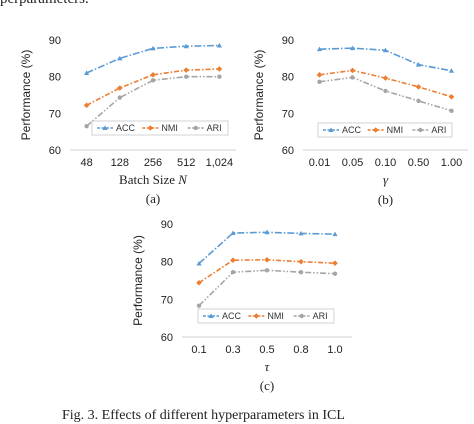 This screenshot has height=424, width=474. I want to click on x-tick-label: 0.10, so click(385, 163).